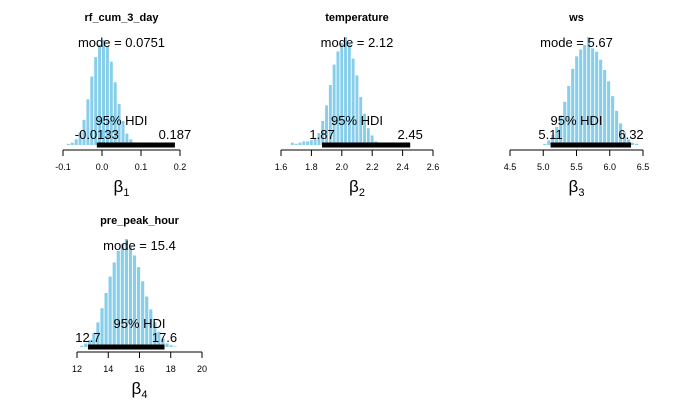 Image resolution: width=677 pixels, height=405 pixels. What do you see at coordinates (576, 18) in the screenshot?
I see `panel-title: ws` at bounding box center [576, 18].